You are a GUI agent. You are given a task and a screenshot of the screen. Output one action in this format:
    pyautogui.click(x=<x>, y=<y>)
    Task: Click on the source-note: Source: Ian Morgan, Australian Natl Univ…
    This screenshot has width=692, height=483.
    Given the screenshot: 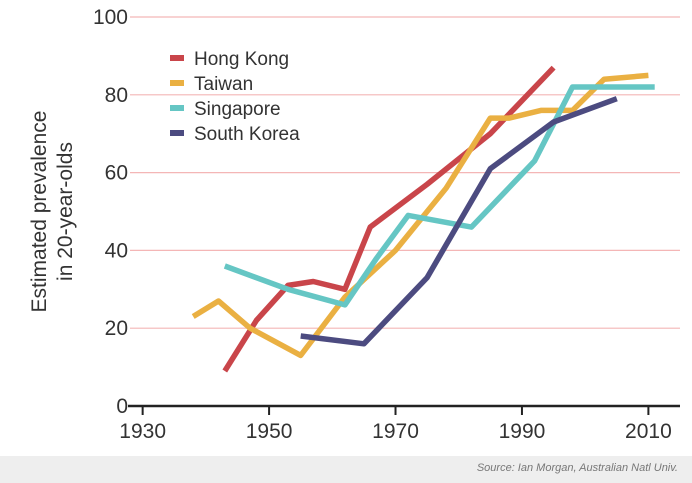 What is the action you would take?
    pyautogui.click(x=577, y=468)
    